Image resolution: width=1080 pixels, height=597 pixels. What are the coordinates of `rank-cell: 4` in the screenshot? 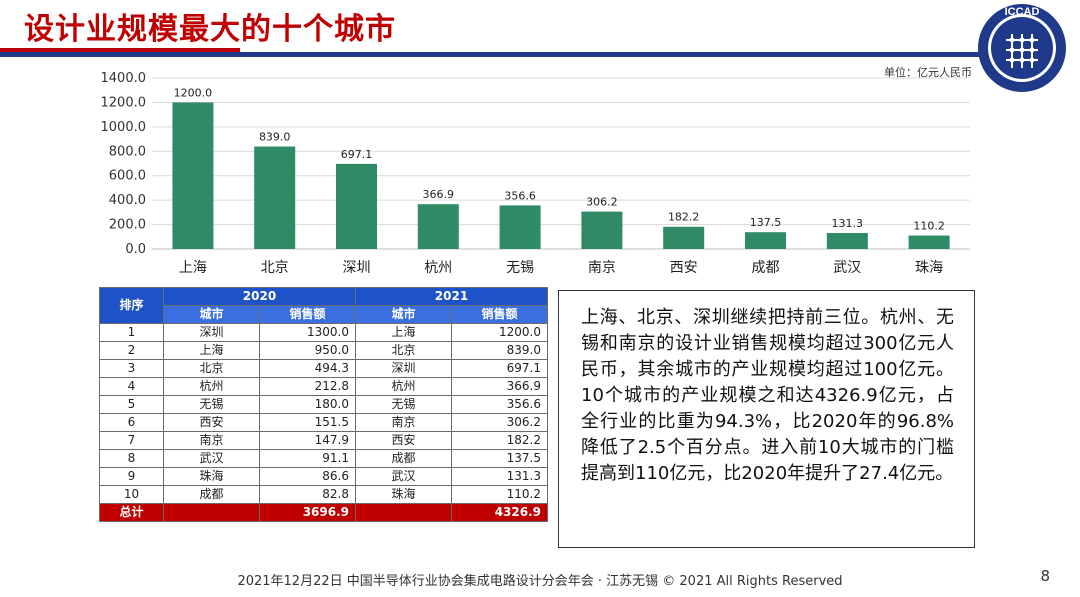 It's located at (131, 386).